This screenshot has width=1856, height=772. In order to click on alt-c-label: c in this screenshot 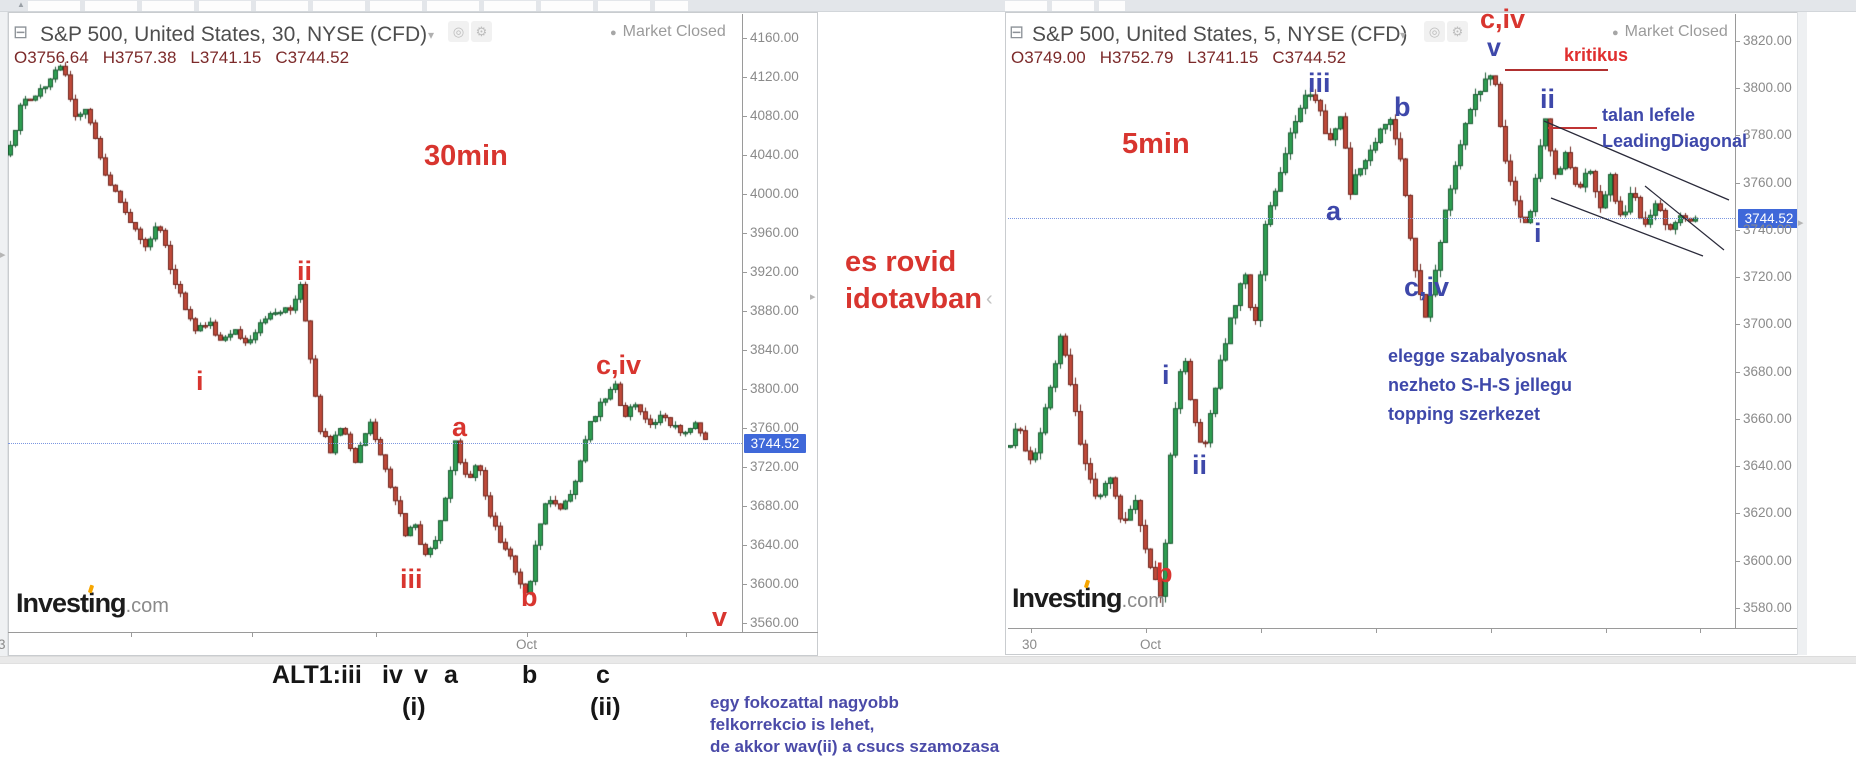, I will do `click(603, 675)`.